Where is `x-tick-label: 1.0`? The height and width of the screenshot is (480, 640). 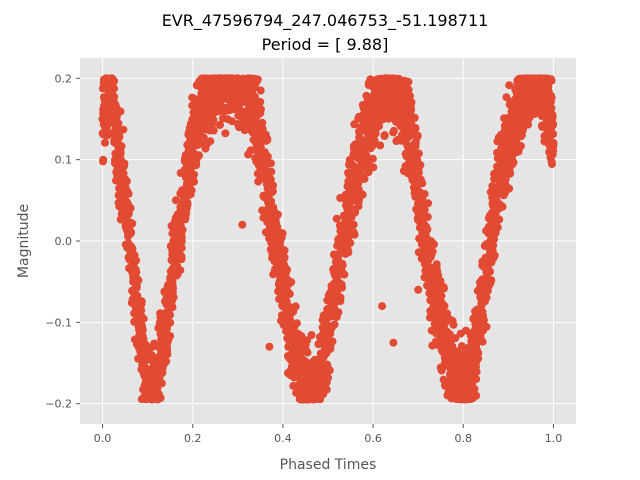
x-tick-label: 1.0 is located at coordinates (554, 438).